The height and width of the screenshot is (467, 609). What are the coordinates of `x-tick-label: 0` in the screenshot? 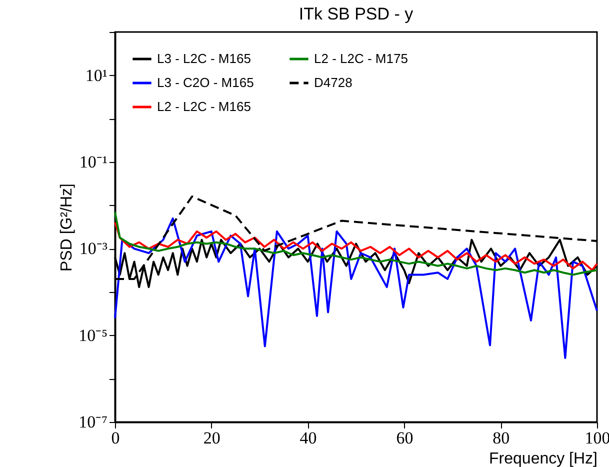 It's located at (115, 438).